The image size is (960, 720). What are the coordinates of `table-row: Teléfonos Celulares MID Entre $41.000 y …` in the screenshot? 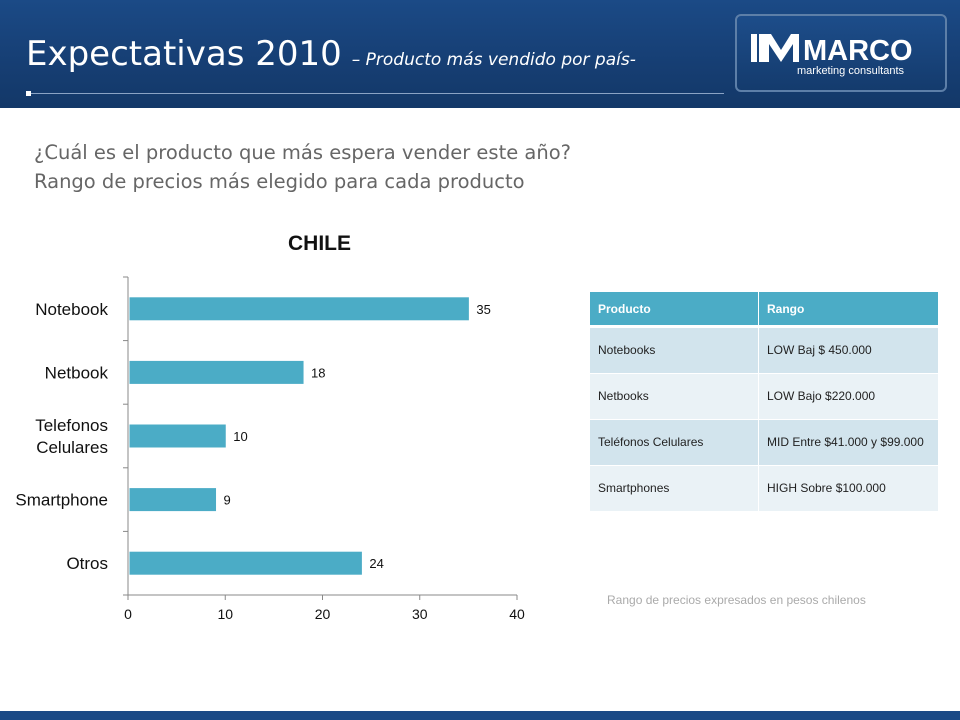 It's located at (764, 443).